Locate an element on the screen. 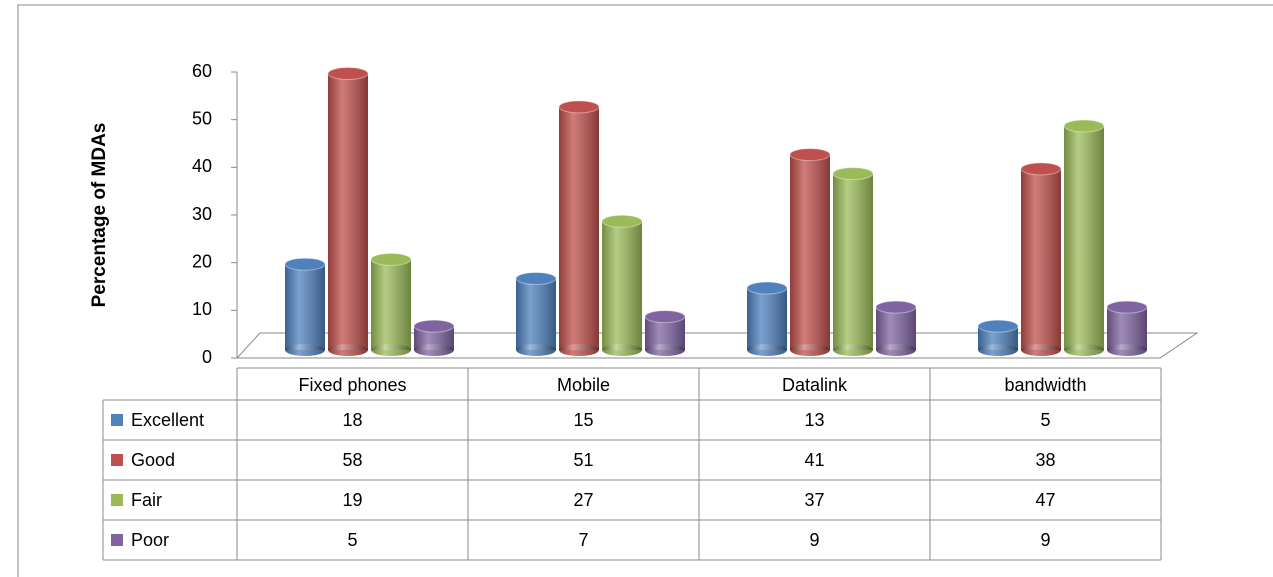  legend-label: Good is located at coordinates (153, 460).